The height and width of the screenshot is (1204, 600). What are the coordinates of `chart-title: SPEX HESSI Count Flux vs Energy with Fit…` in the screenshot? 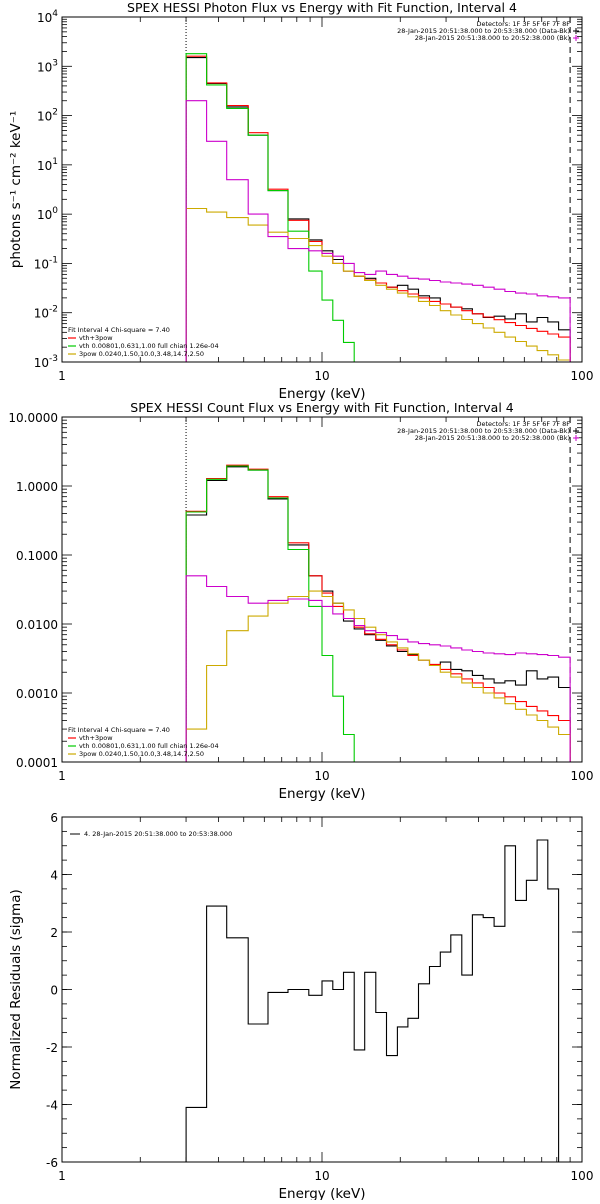 It's located at (321, 407).